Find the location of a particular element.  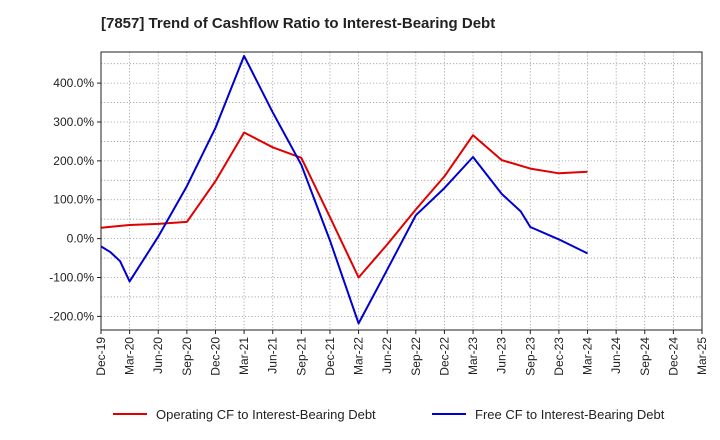

x-tick-label: Mar-22 is located at coordinates (359, 356).